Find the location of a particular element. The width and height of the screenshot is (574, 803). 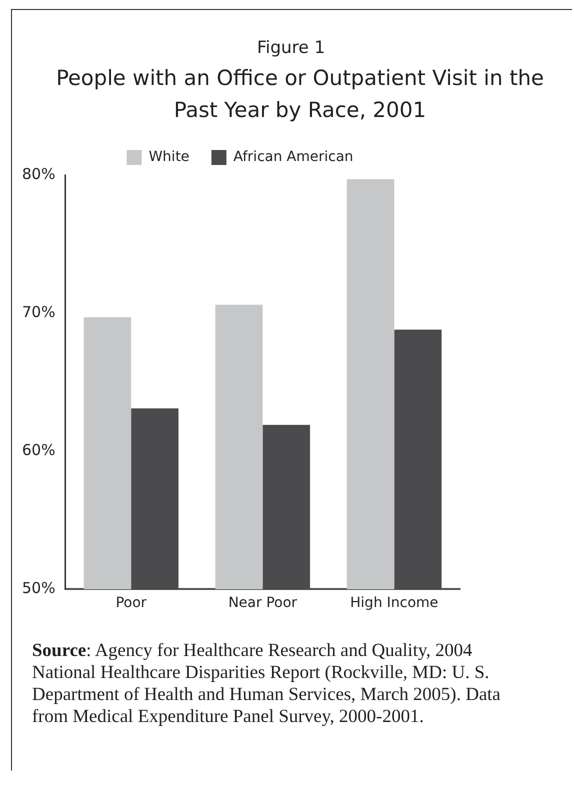

chart-subtitle: Figure 1 is located at coordinates (291, 48).